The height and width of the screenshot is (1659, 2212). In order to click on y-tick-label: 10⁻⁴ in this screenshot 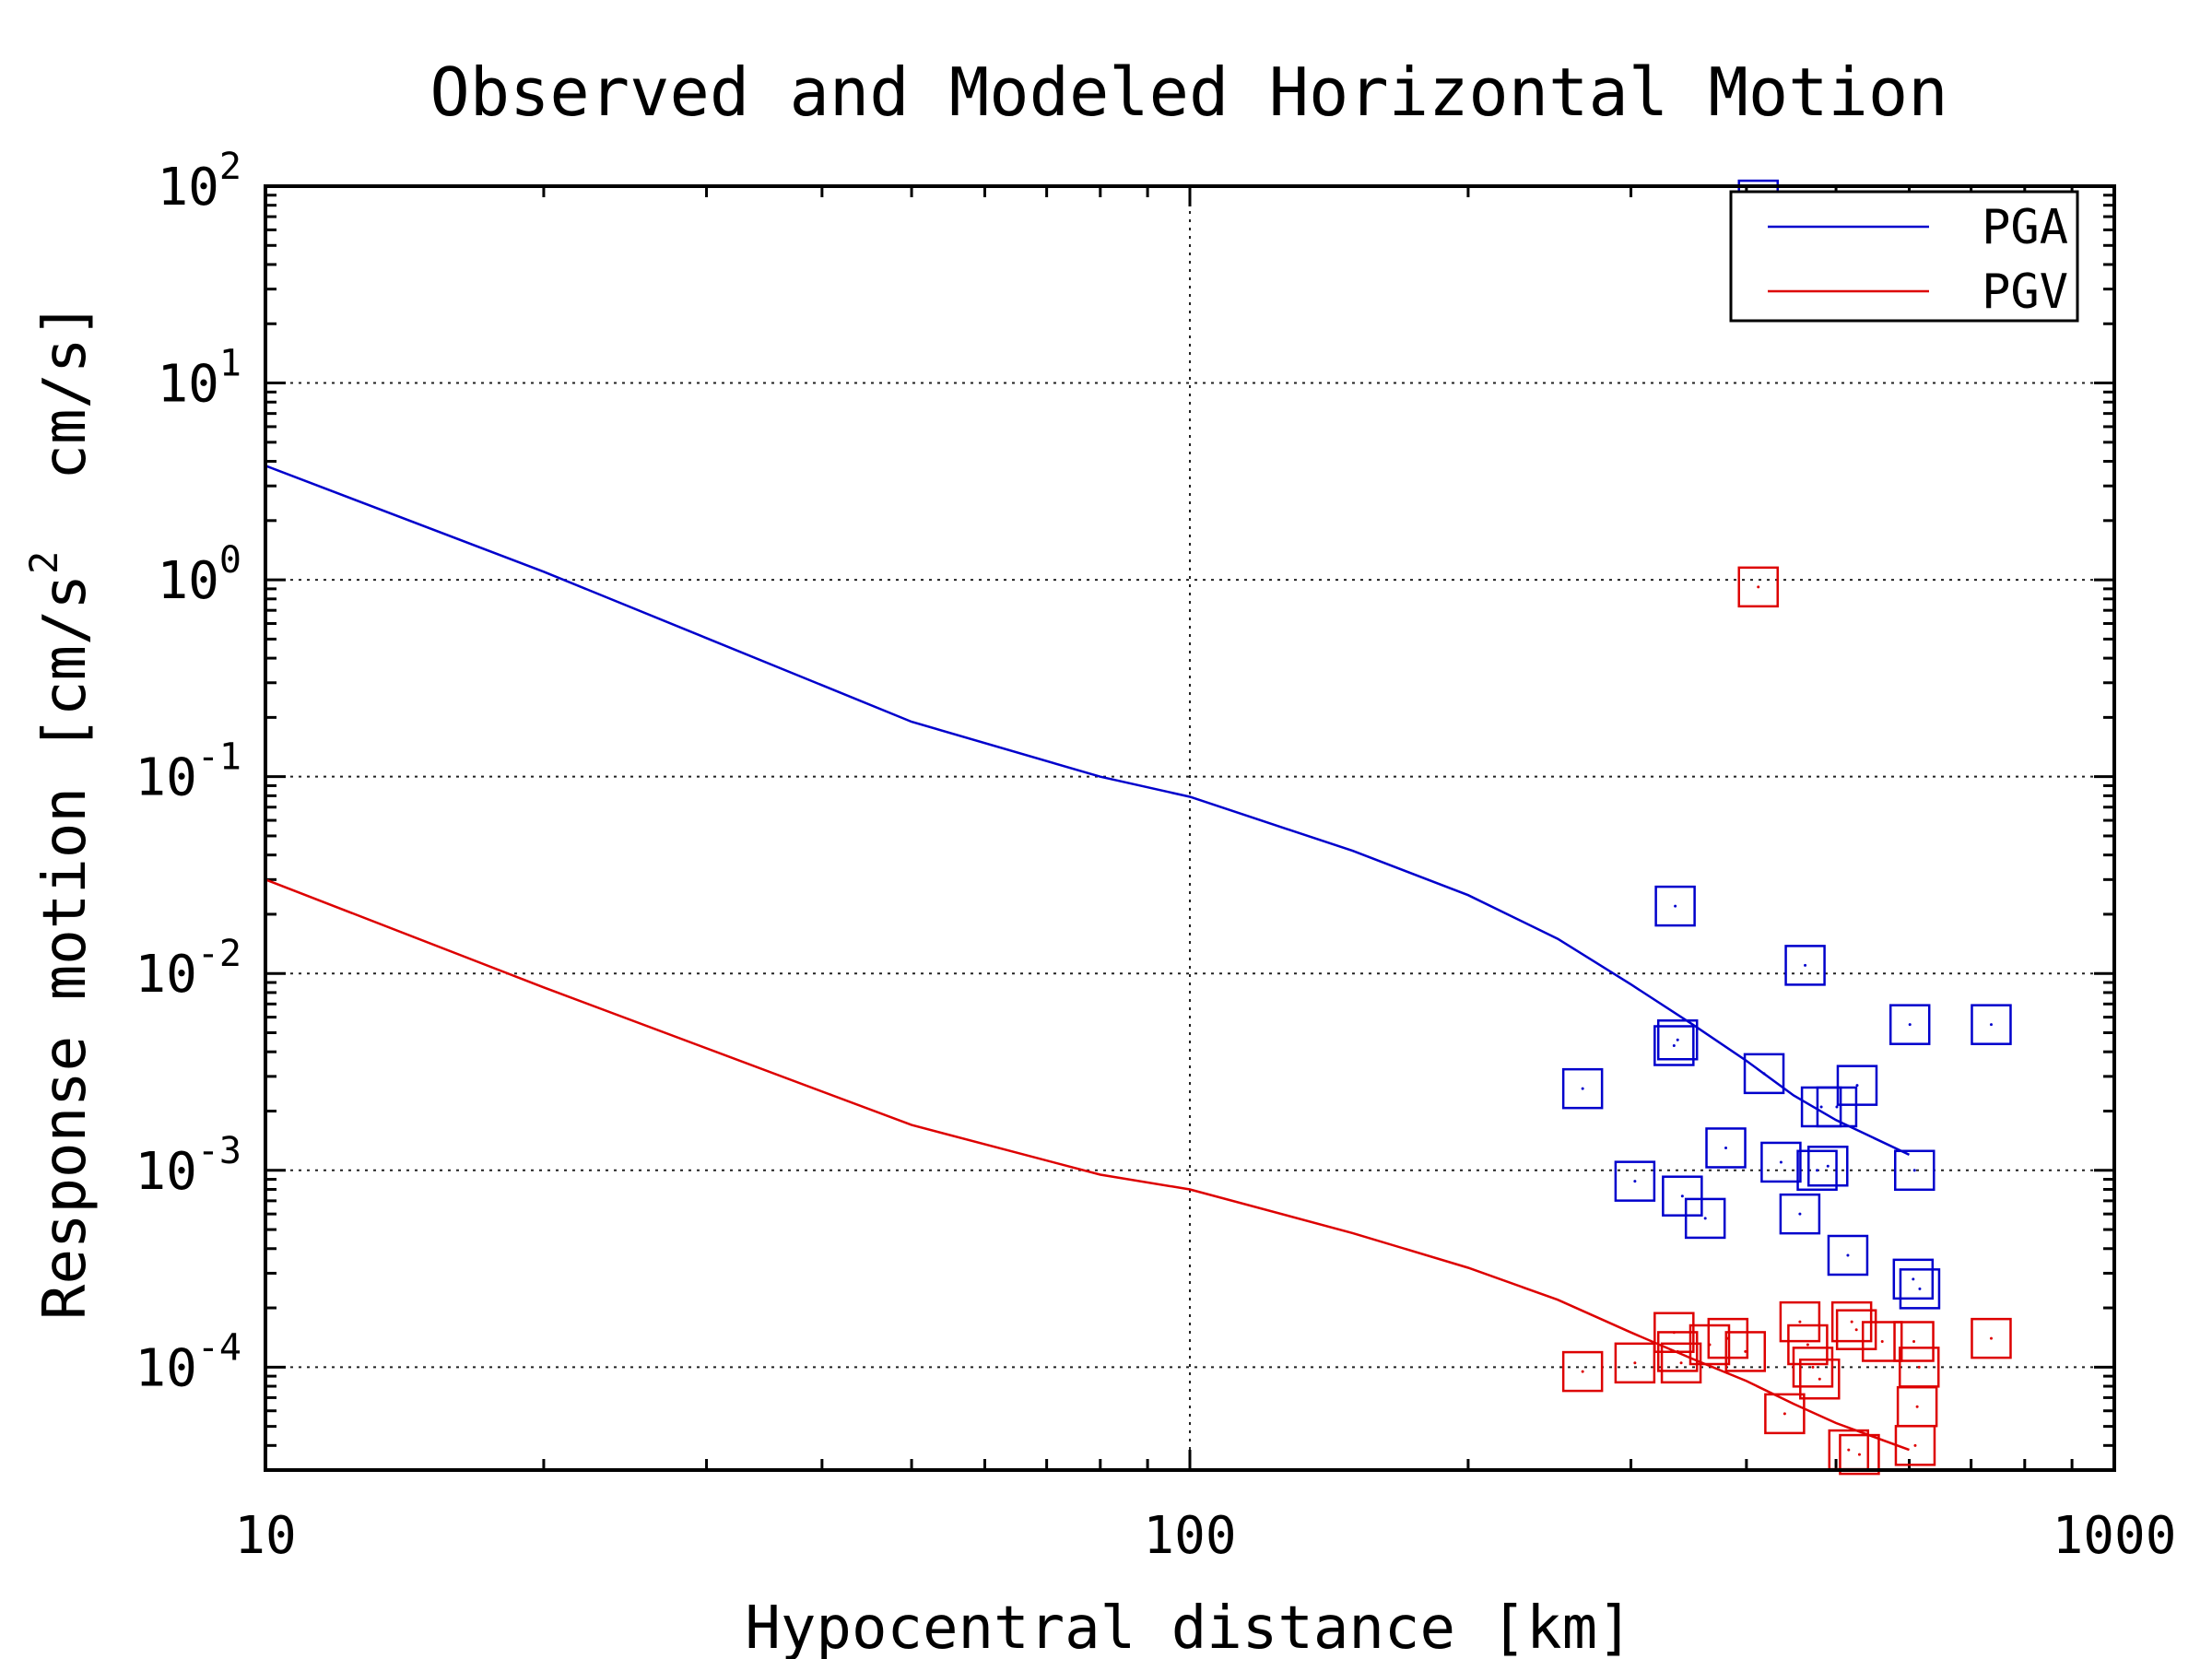, I will do `click(188, 1362)`.